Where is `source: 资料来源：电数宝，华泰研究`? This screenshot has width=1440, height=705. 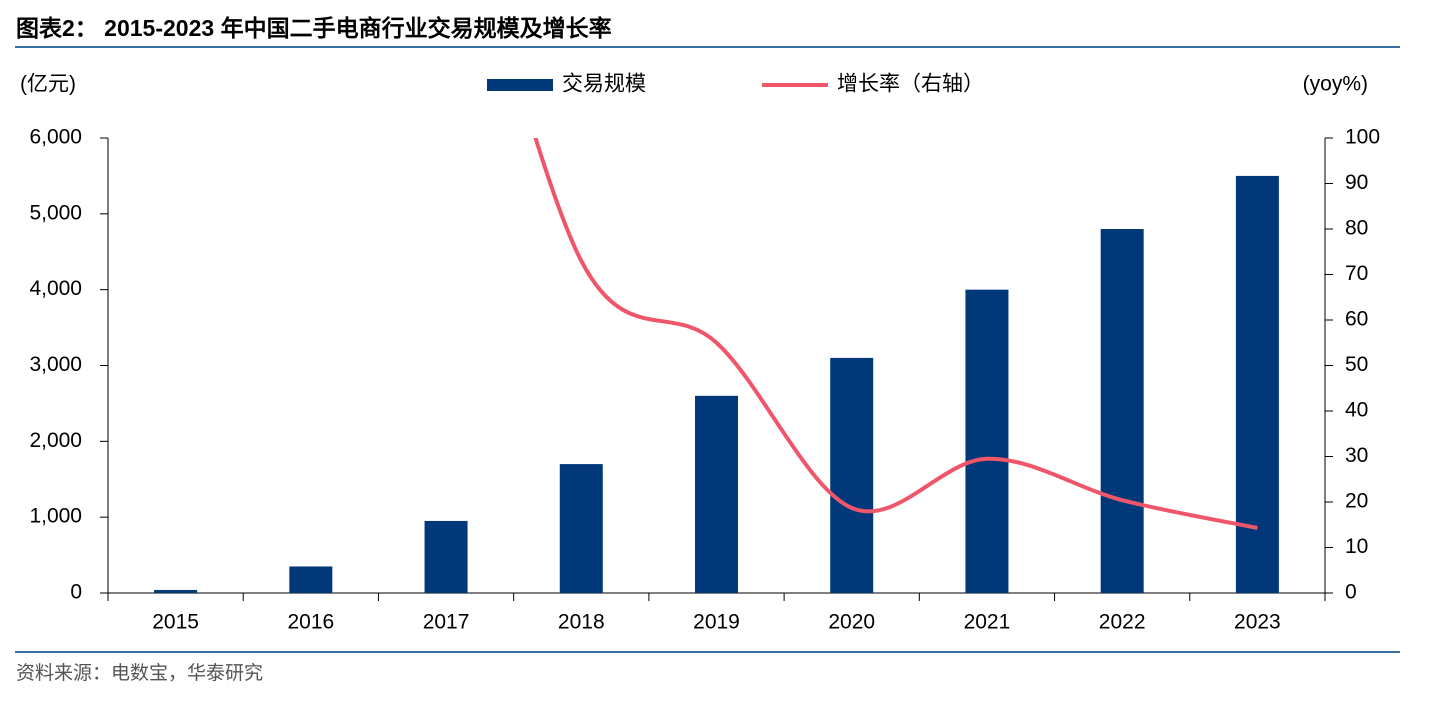
source: 资料来源：电数宝，华泰研究 is located at coordinates (139, 673).